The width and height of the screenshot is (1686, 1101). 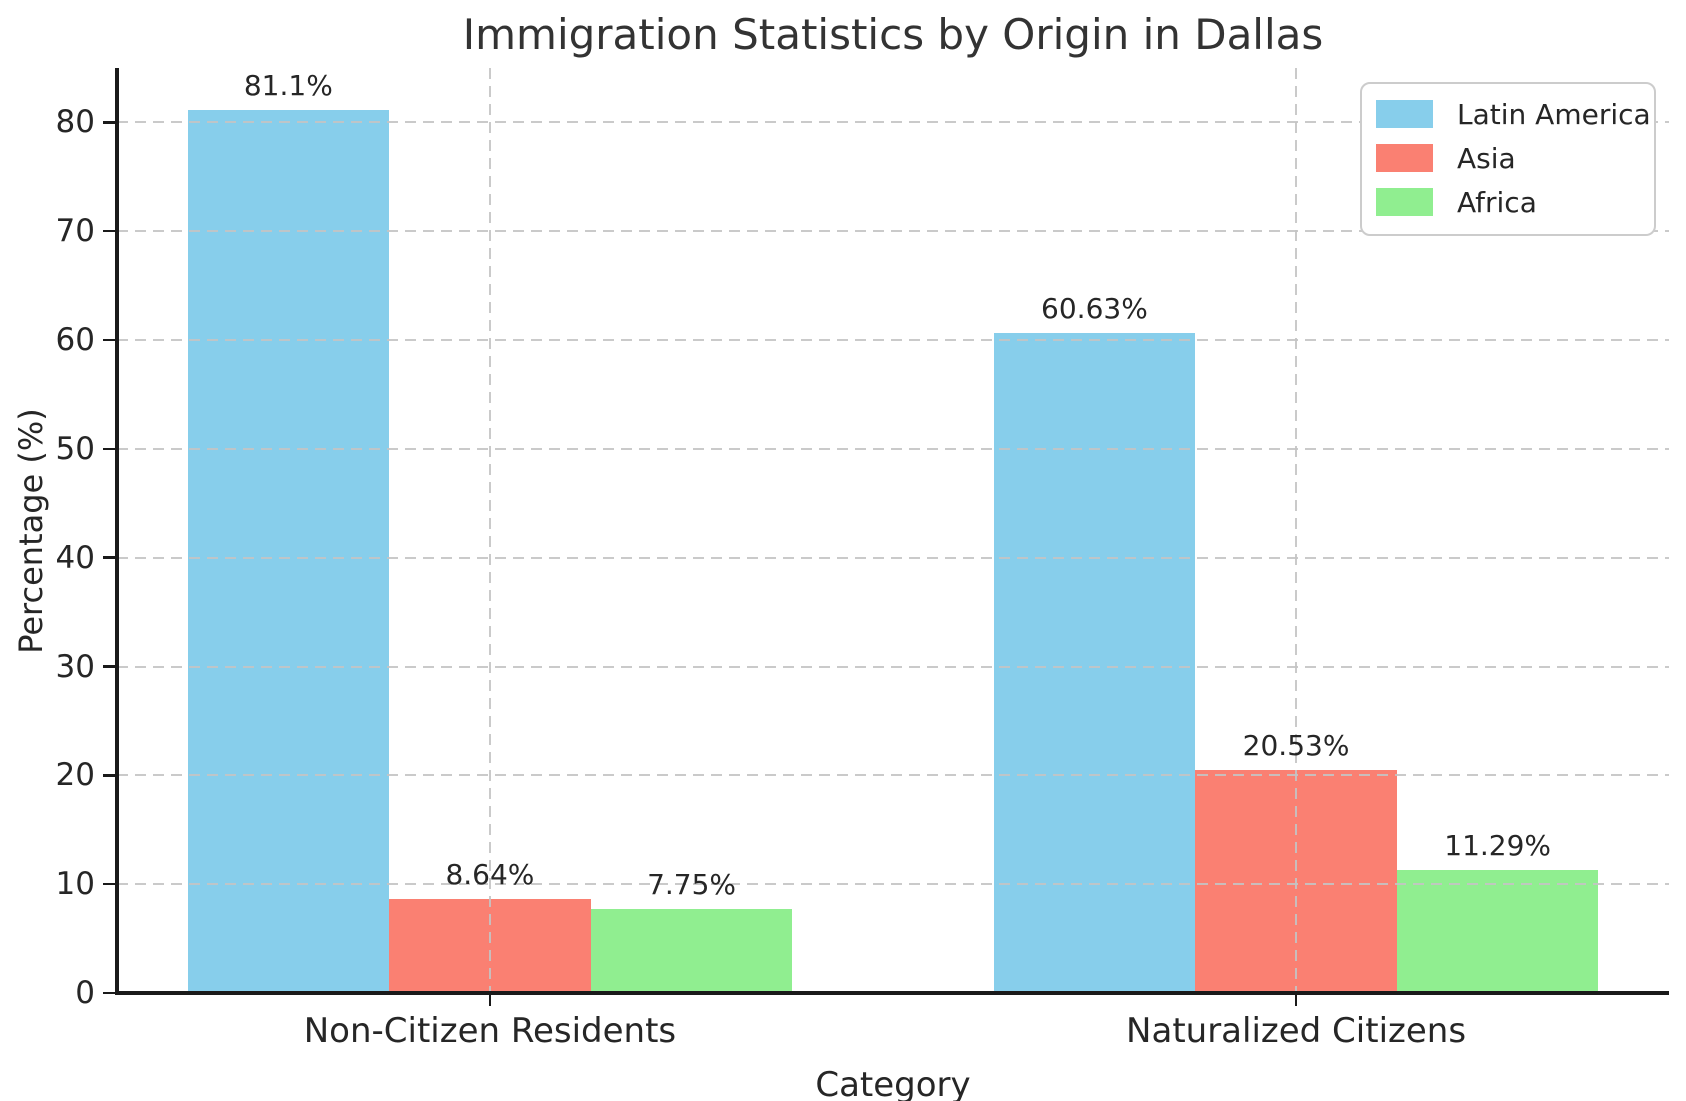 What do you see at coordinates (85, 993) in the screenshot?
I see `y-tick-label: 0` at bounding box center [85, 993].